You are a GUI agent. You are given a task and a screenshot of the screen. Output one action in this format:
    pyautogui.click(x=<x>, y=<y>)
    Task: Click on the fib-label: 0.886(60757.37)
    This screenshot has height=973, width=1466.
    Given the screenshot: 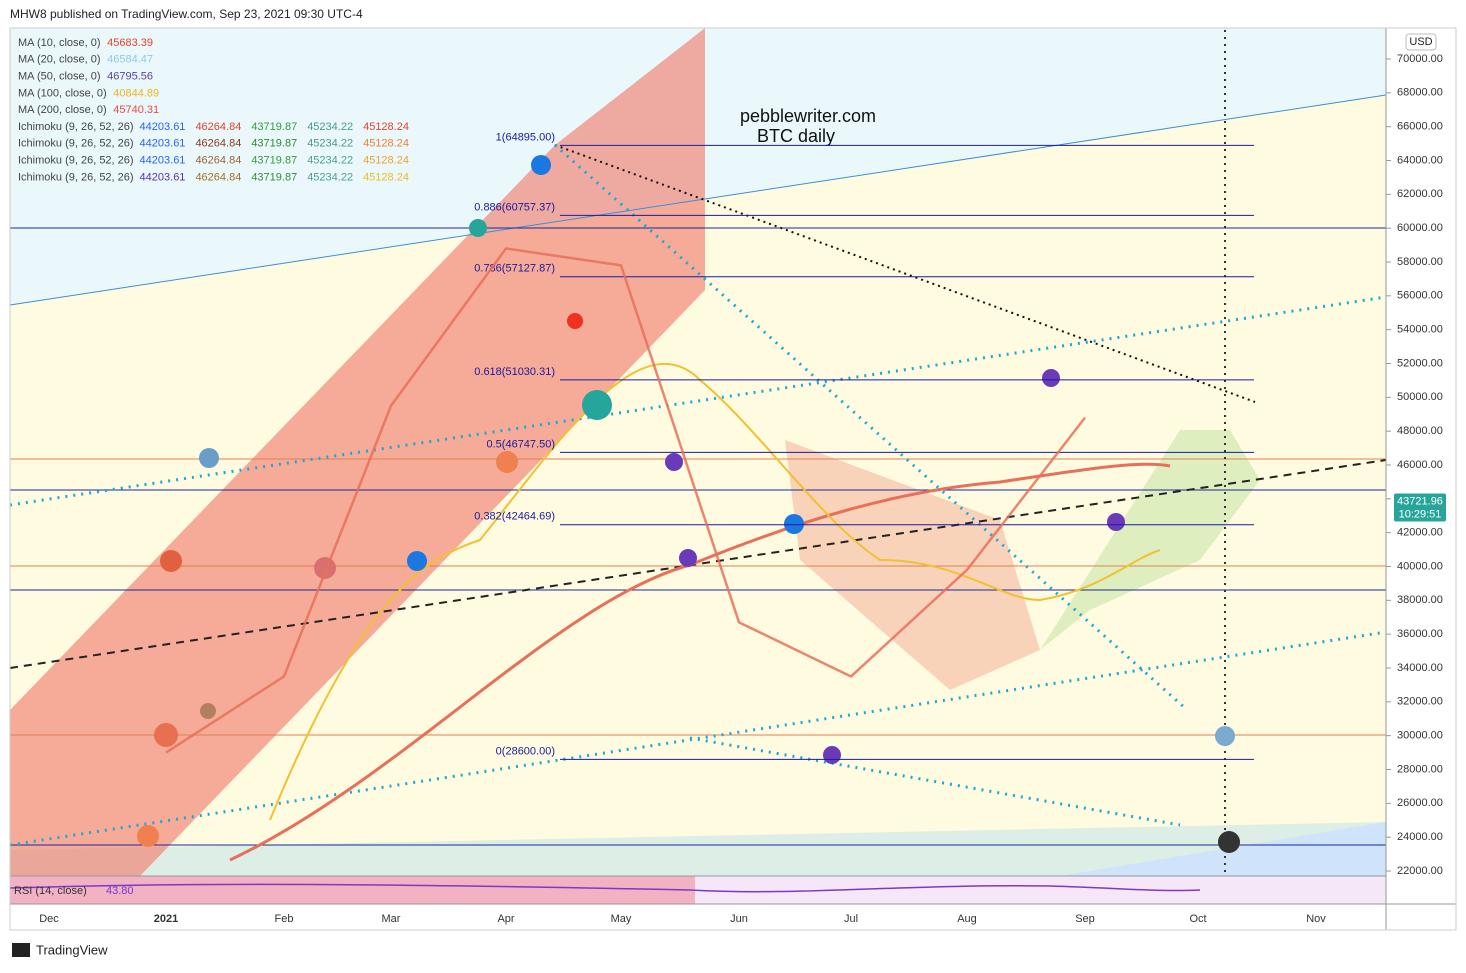 What is the action you would take?
    pyautogui.click(x=514, y=207)
    